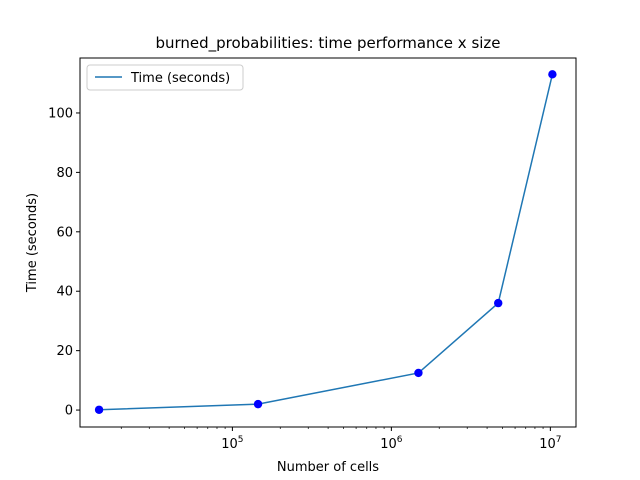  Describe the element at coordinates (180, 78) in the screenshot. I see `legend-entry-time: Time (seconds)` at that location.